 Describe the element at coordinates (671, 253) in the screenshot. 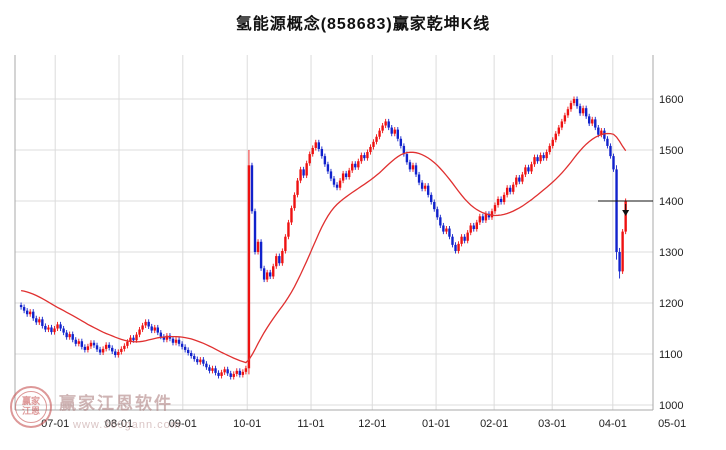

I see `y-axis-label: 1300` at that location.